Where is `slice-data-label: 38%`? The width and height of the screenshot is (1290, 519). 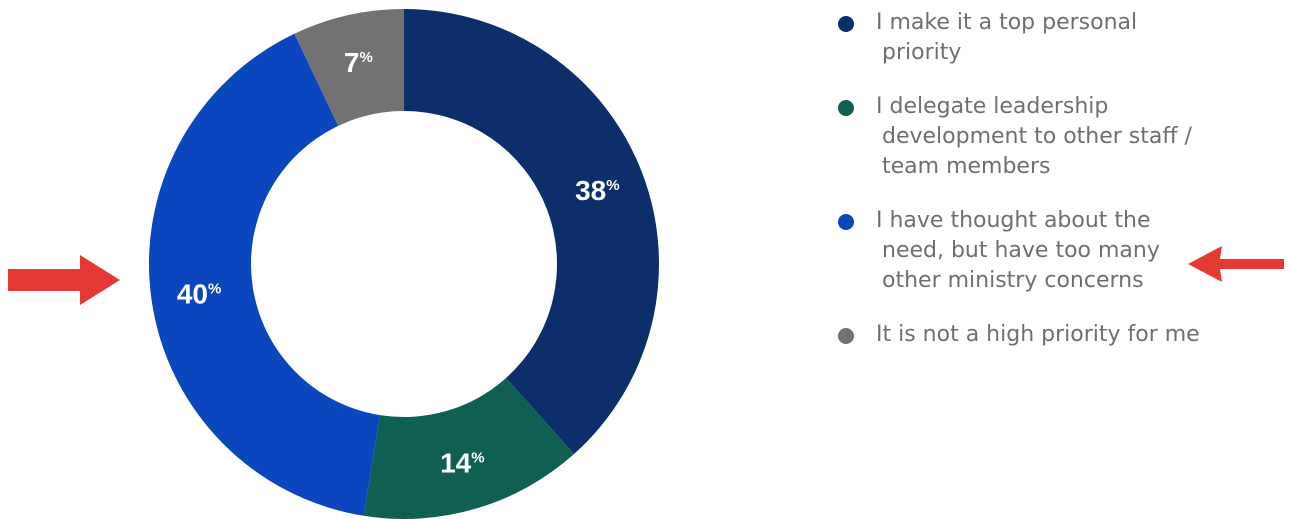 slice-data-label: 38% is located at coordinates (597, 190).